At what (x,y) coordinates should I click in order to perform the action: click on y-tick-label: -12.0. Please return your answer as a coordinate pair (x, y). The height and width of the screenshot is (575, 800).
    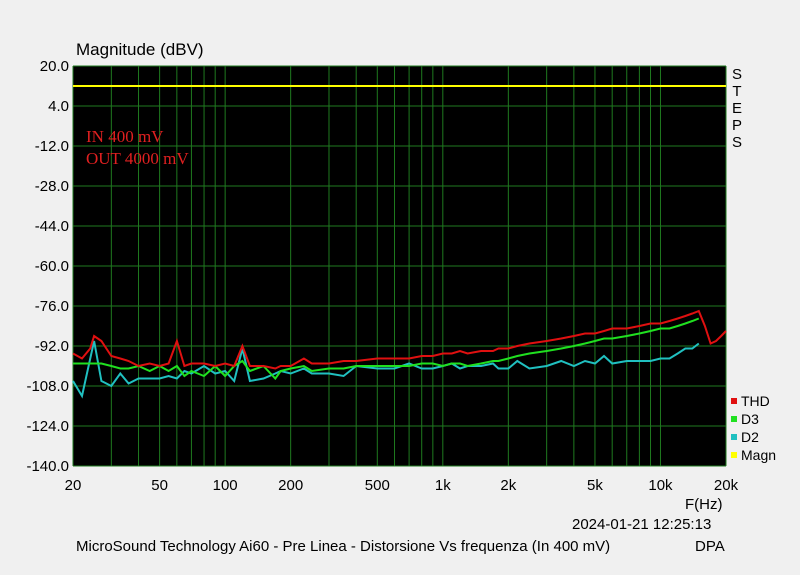
    Looking at the image, I should click on (52, 146).